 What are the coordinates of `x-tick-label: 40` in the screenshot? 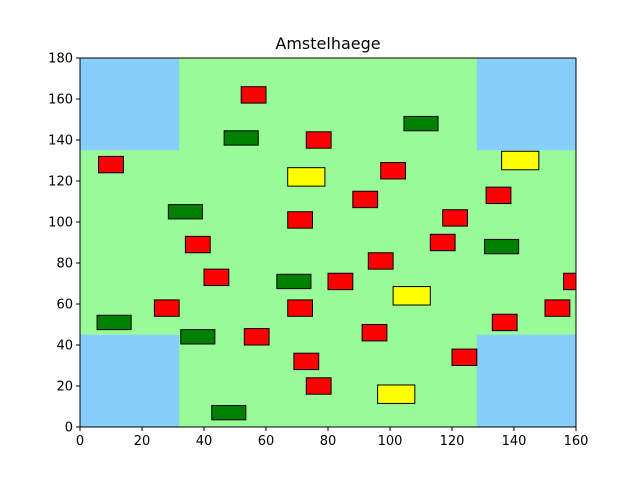 It's located at (204, 441).